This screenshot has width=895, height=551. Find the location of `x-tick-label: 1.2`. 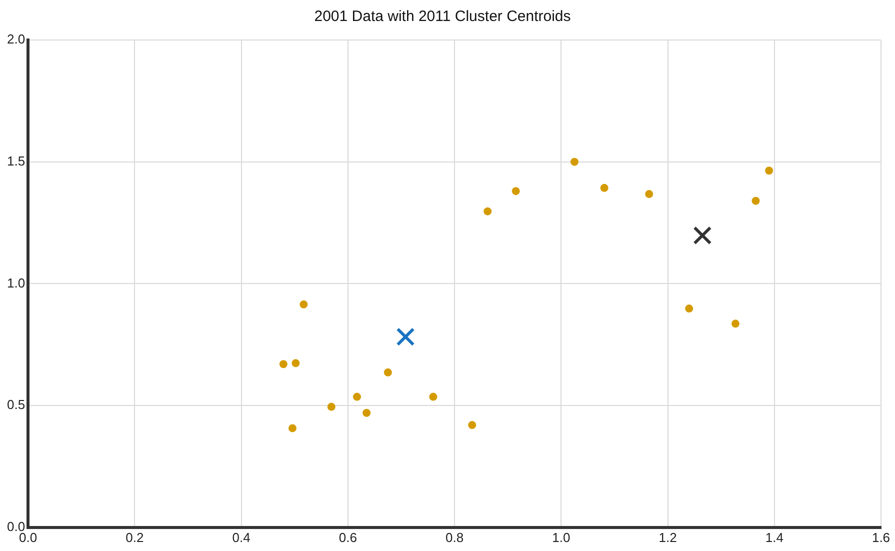

x-tick-label: 1.2 is located at coordinates (667, 537).